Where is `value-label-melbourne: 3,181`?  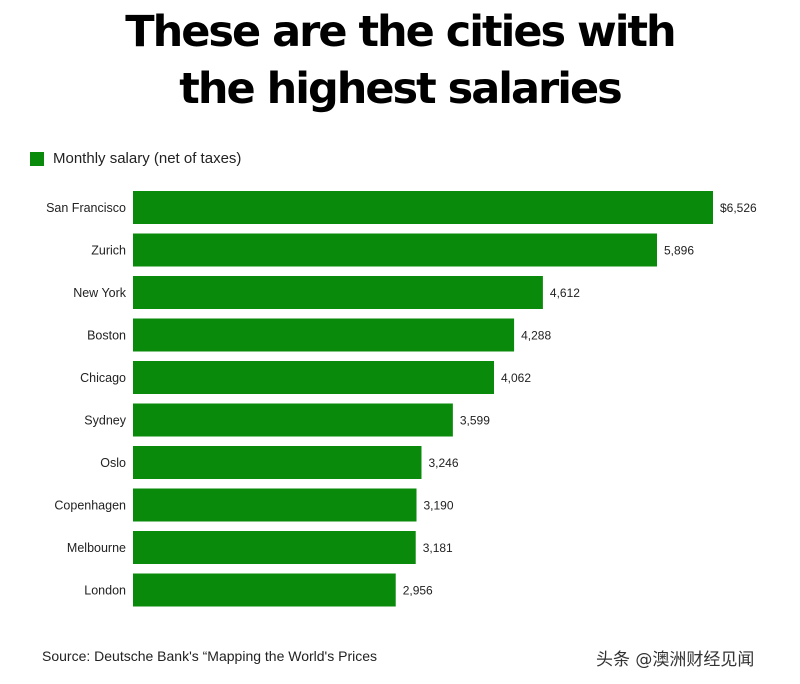
value-label-melbourne: 3,181 is located at coordinates (438, 548).